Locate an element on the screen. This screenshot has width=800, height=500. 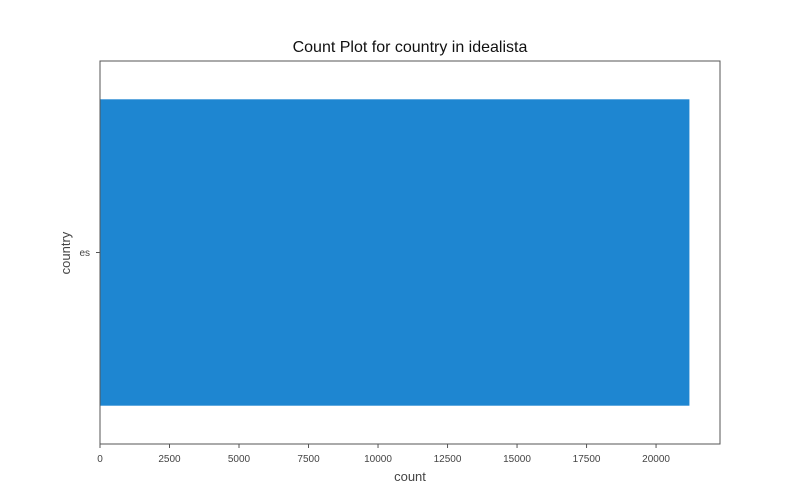
x-tick-label-0: 0 is located at coordinates (100, 459).